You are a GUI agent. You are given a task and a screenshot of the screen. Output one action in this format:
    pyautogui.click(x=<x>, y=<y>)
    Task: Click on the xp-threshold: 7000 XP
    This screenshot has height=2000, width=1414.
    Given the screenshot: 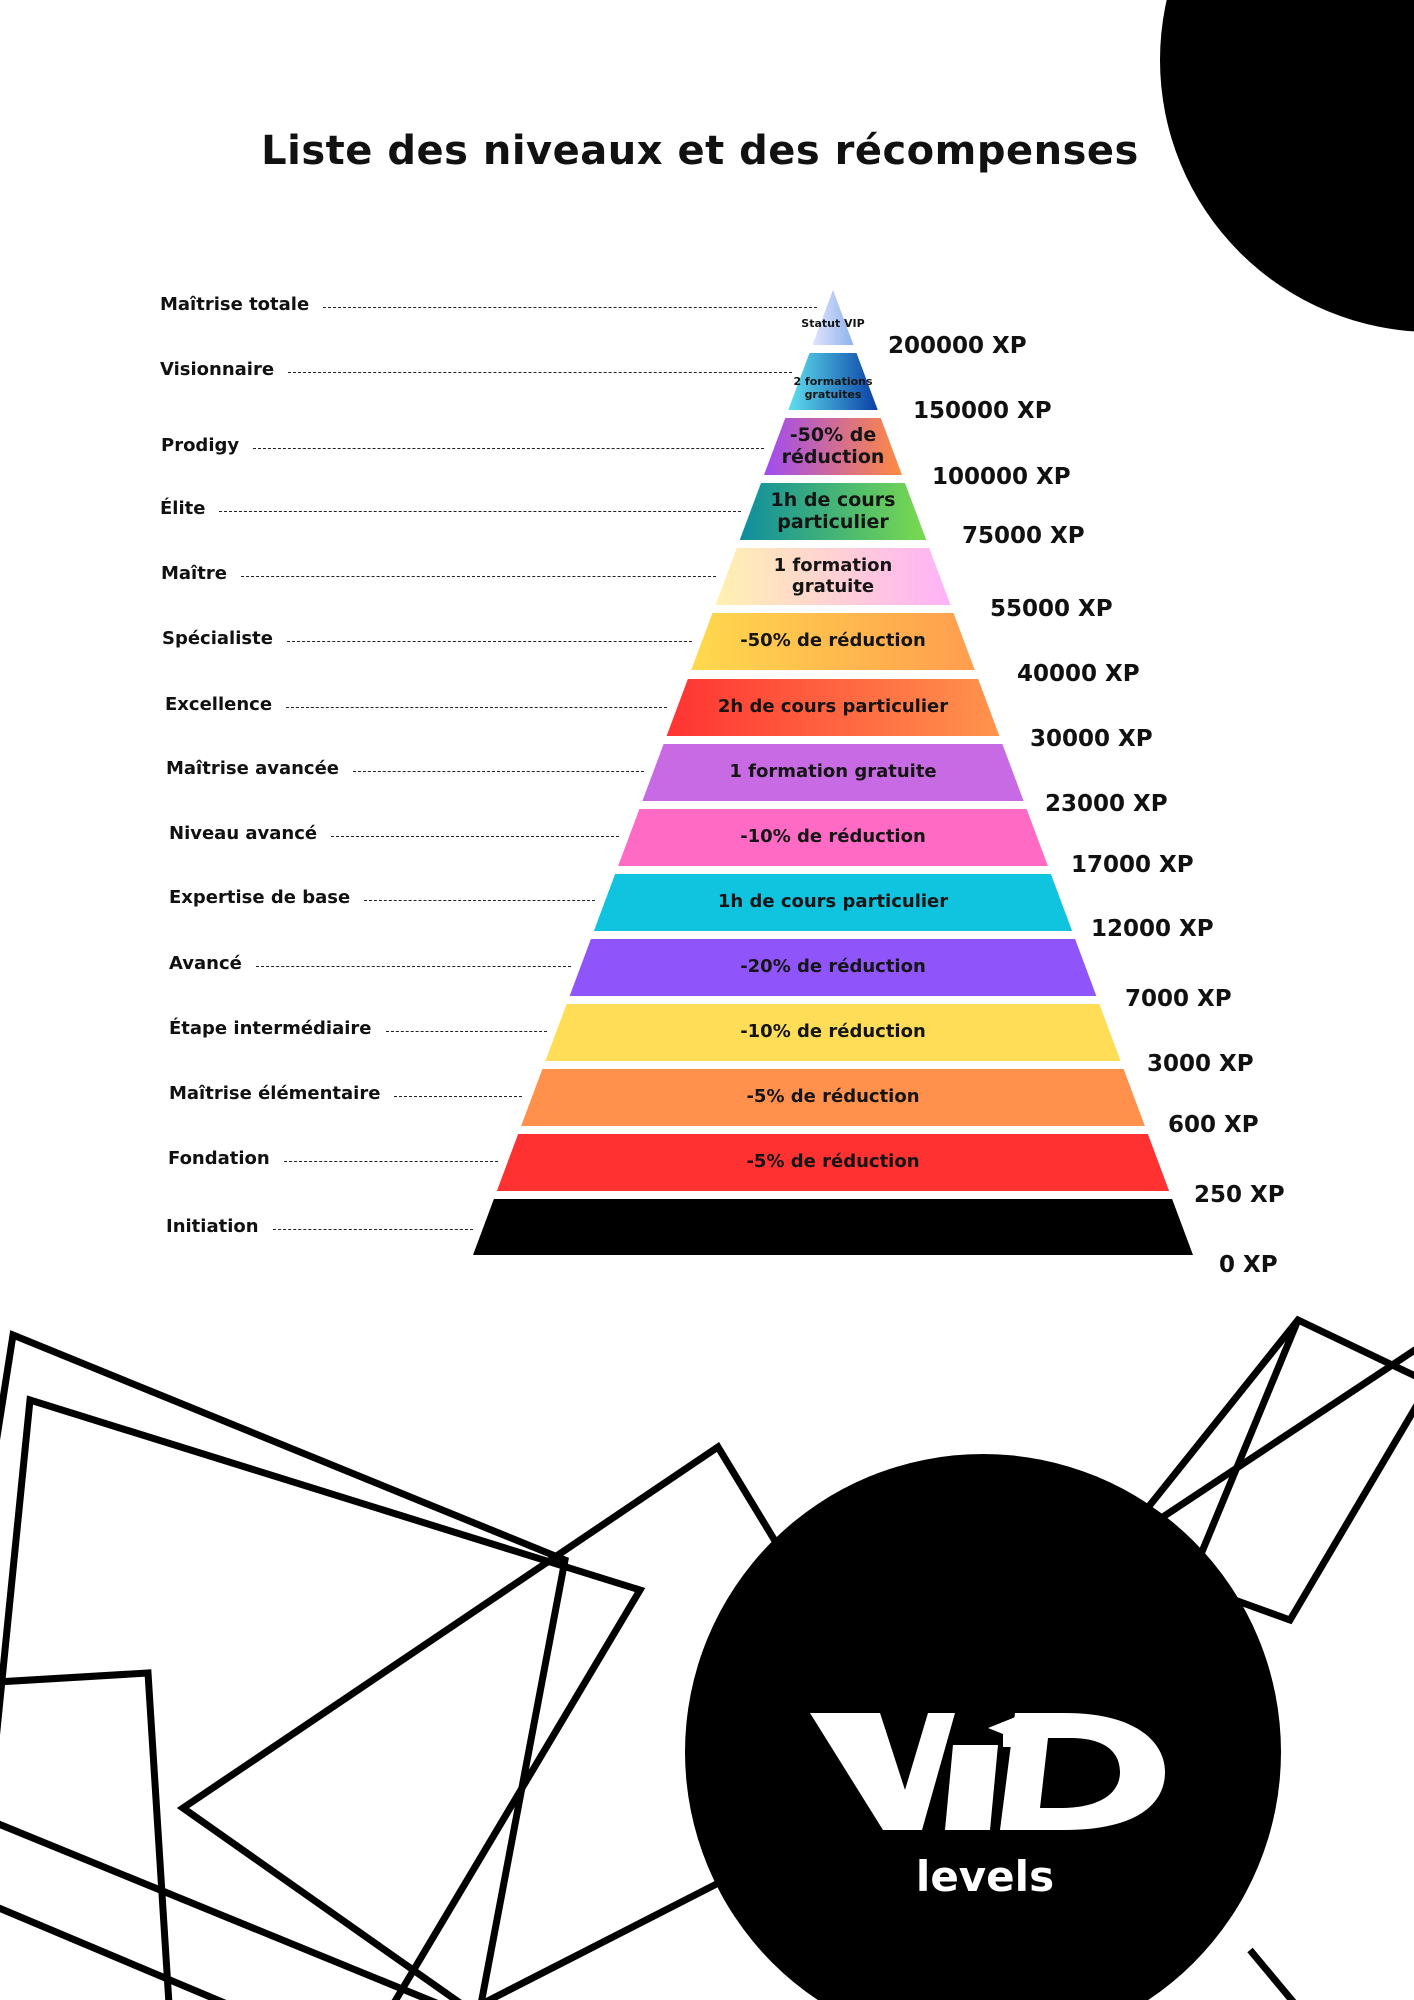 What is the action you would take?
    pyautogui.click(x=1178, y=999)
    